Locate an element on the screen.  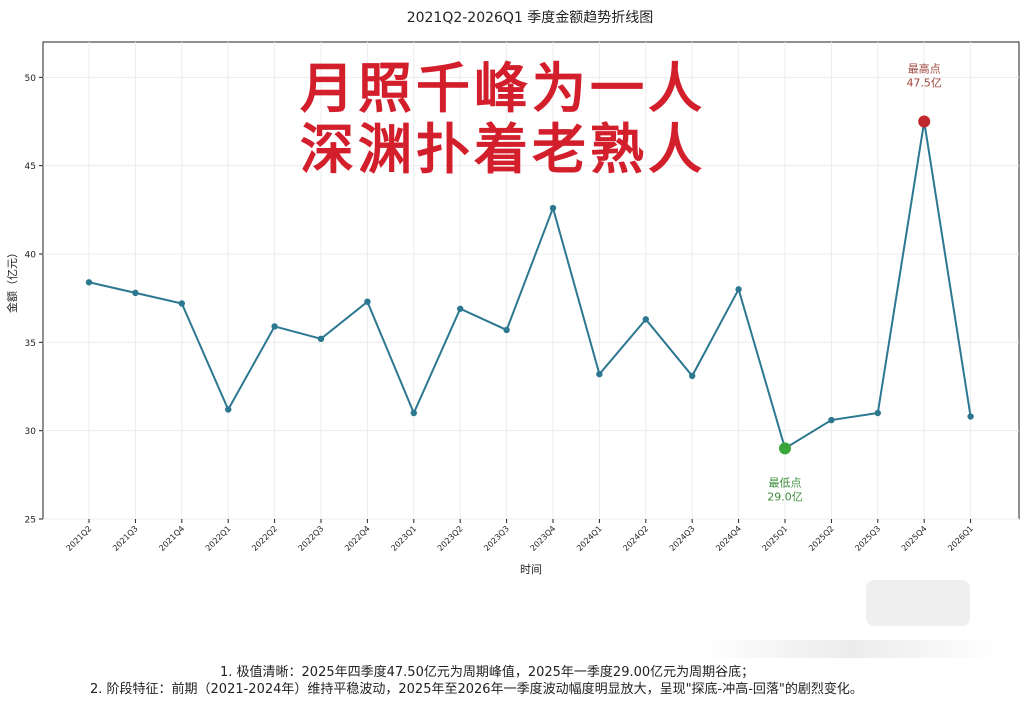
min-point-marker is located at coordinates (785, 448).